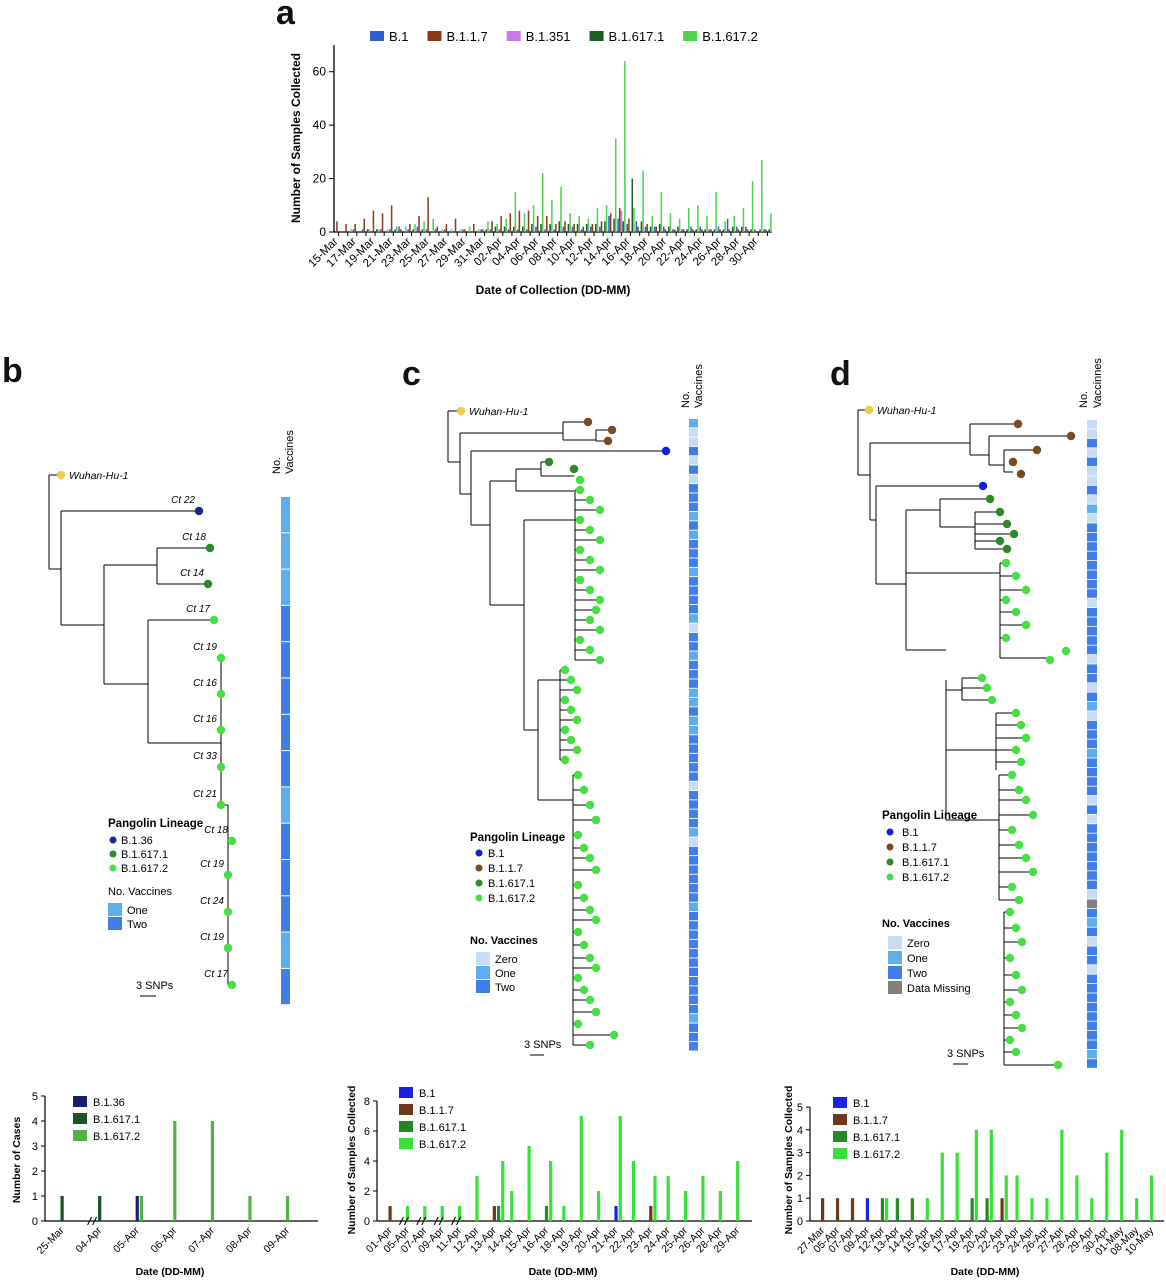 The image size is (1166, 1280). Describe the element at coordinates (709, 230) in the screenshot. I see `bar-B.1-25-Apr` at that location.